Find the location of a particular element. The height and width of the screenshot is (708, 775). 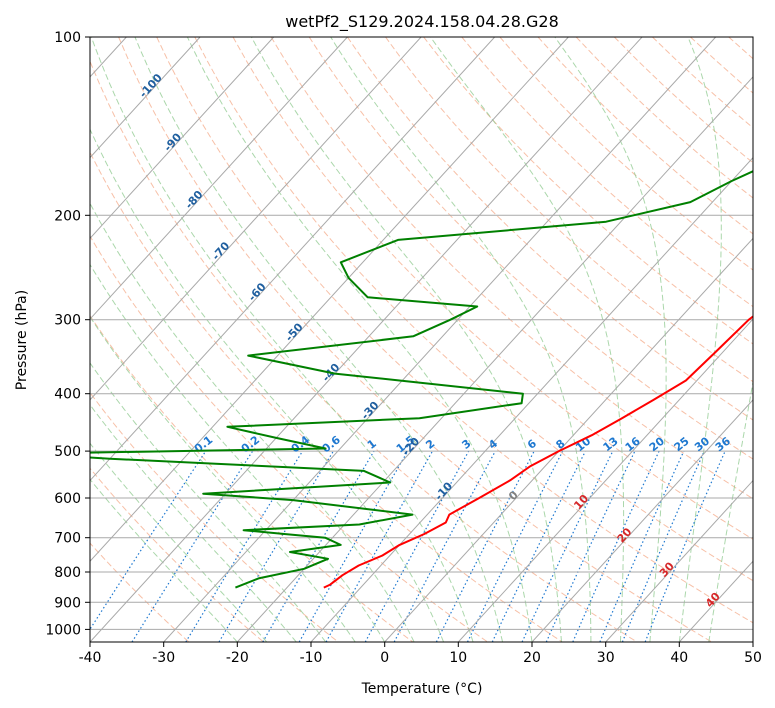

x-tick-label: 20 is located at coordinates (532, 658).